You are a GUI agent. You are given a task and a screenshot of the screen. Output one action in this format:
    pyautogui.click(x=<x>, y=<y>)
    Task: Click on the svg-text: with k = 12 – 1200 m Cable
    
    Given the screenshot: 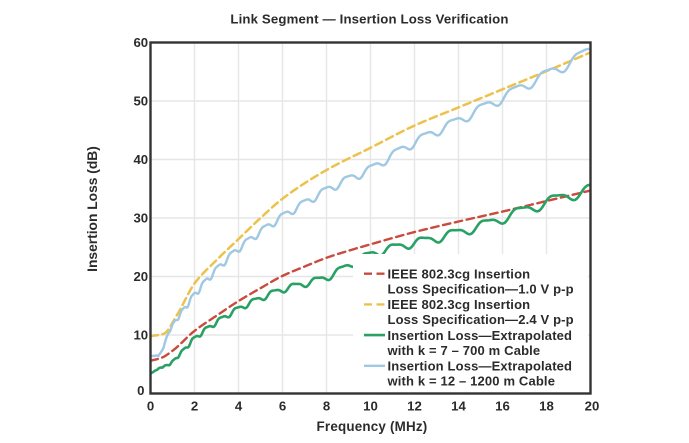 What is the action you would take?
    pyautogui.click(x=471, y=381)
    